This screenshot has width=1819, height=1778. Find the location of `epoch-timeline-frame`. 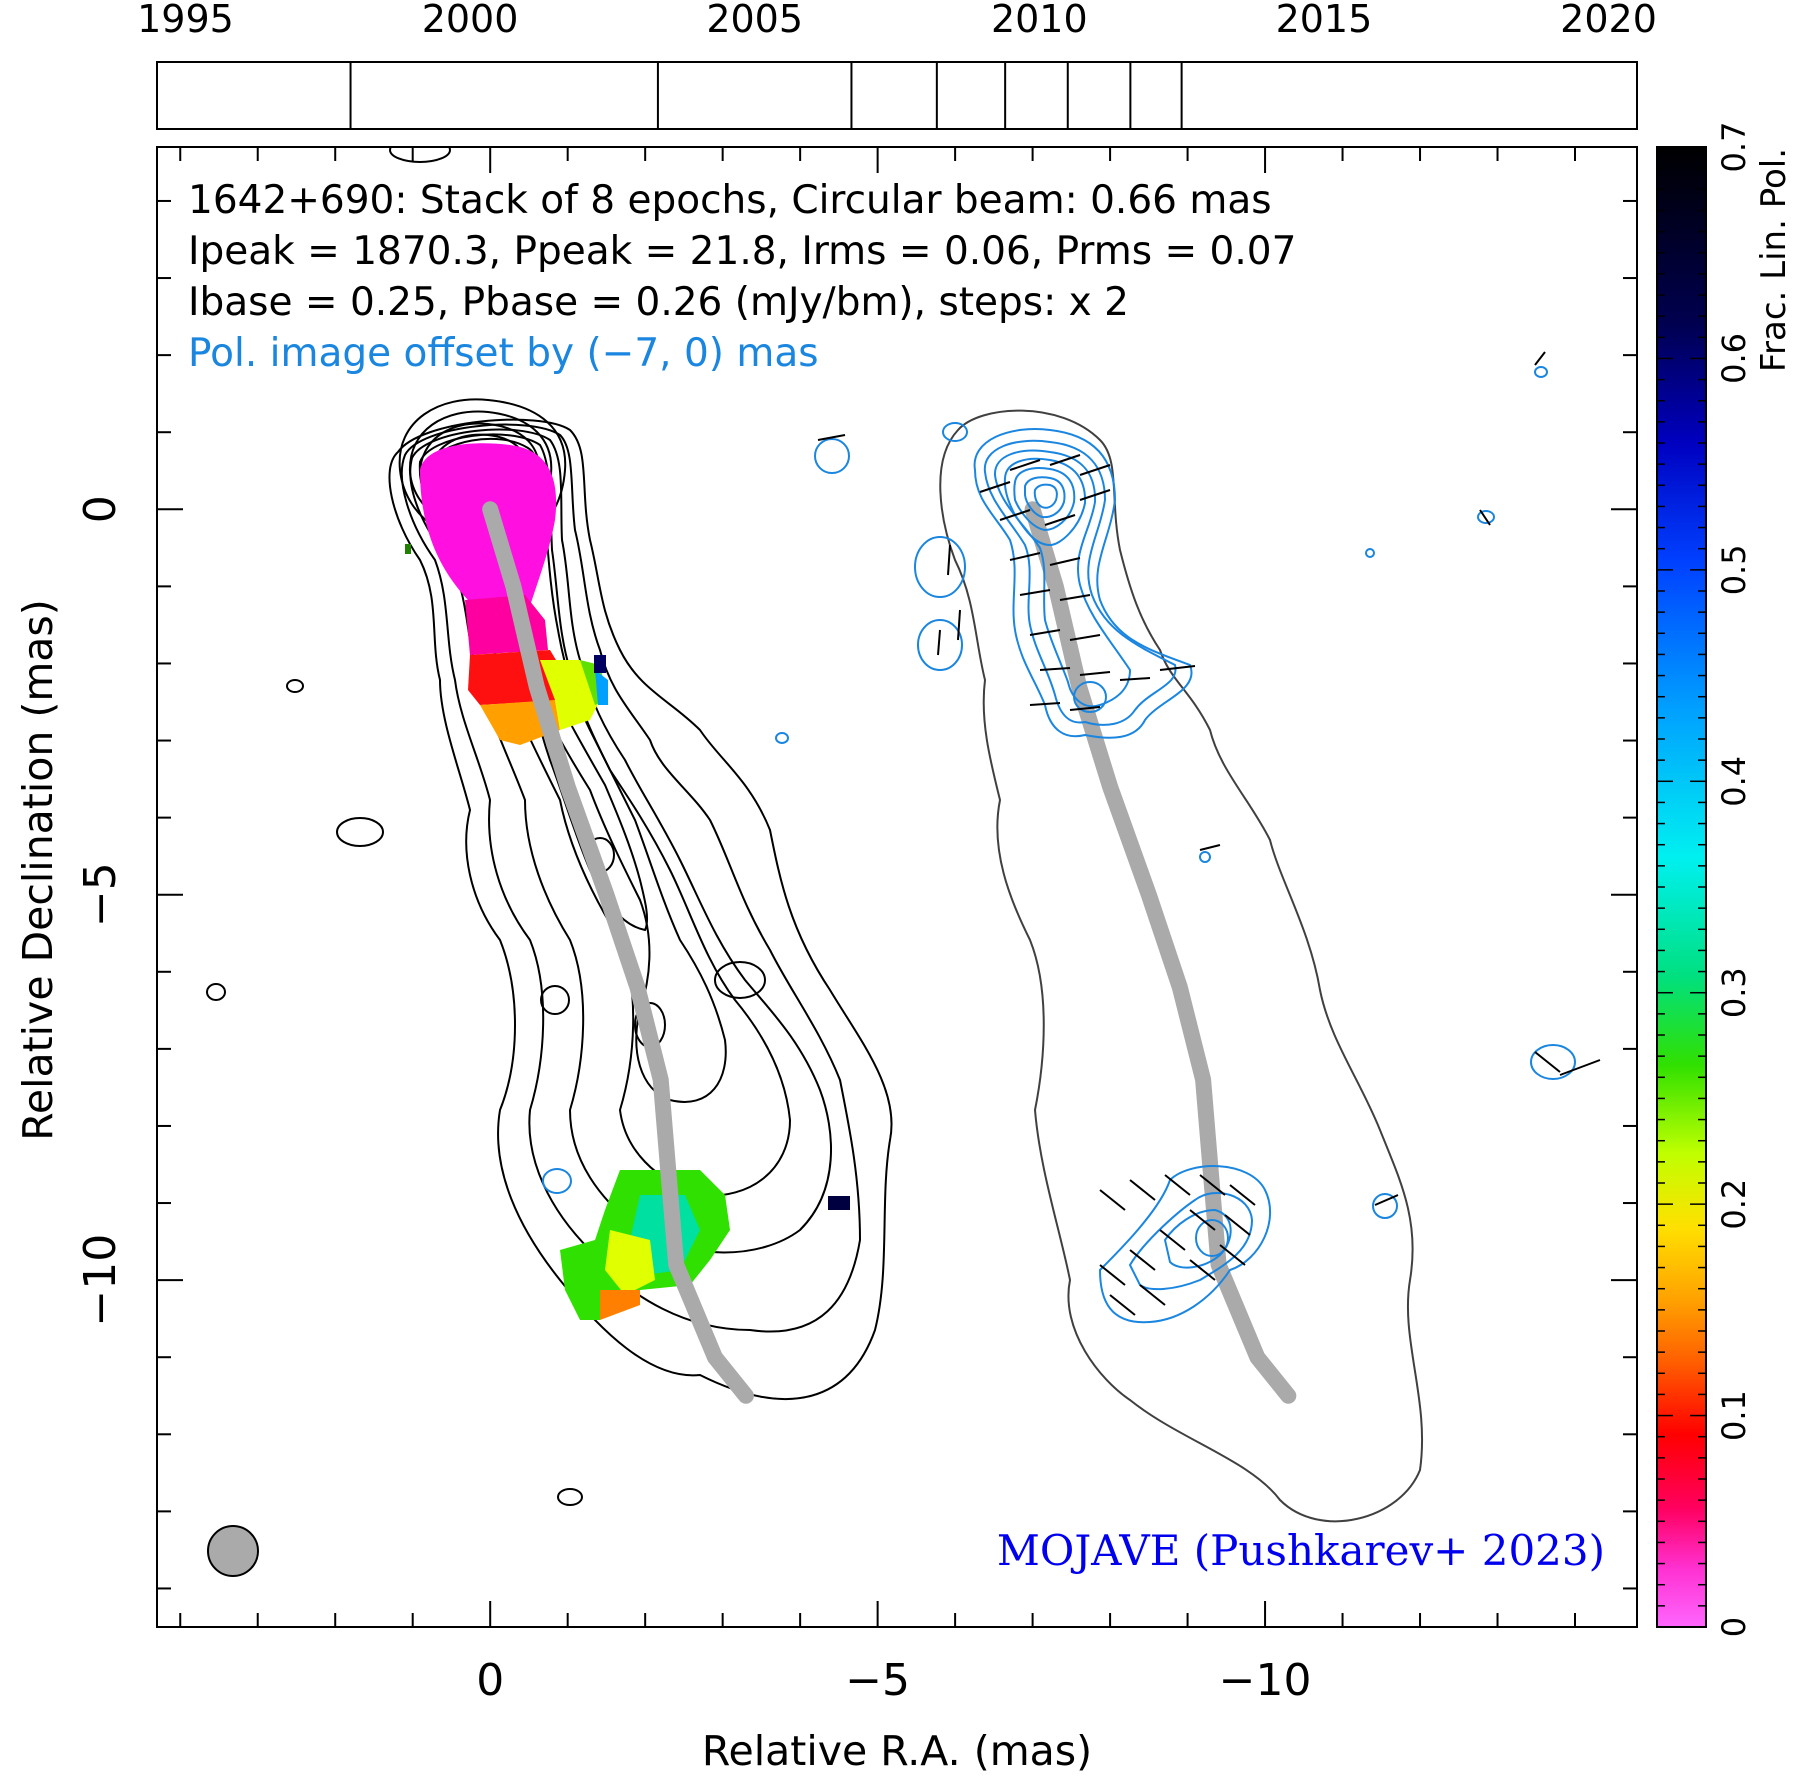

epoch-timeline-frame is located at coordinates (897, 95).